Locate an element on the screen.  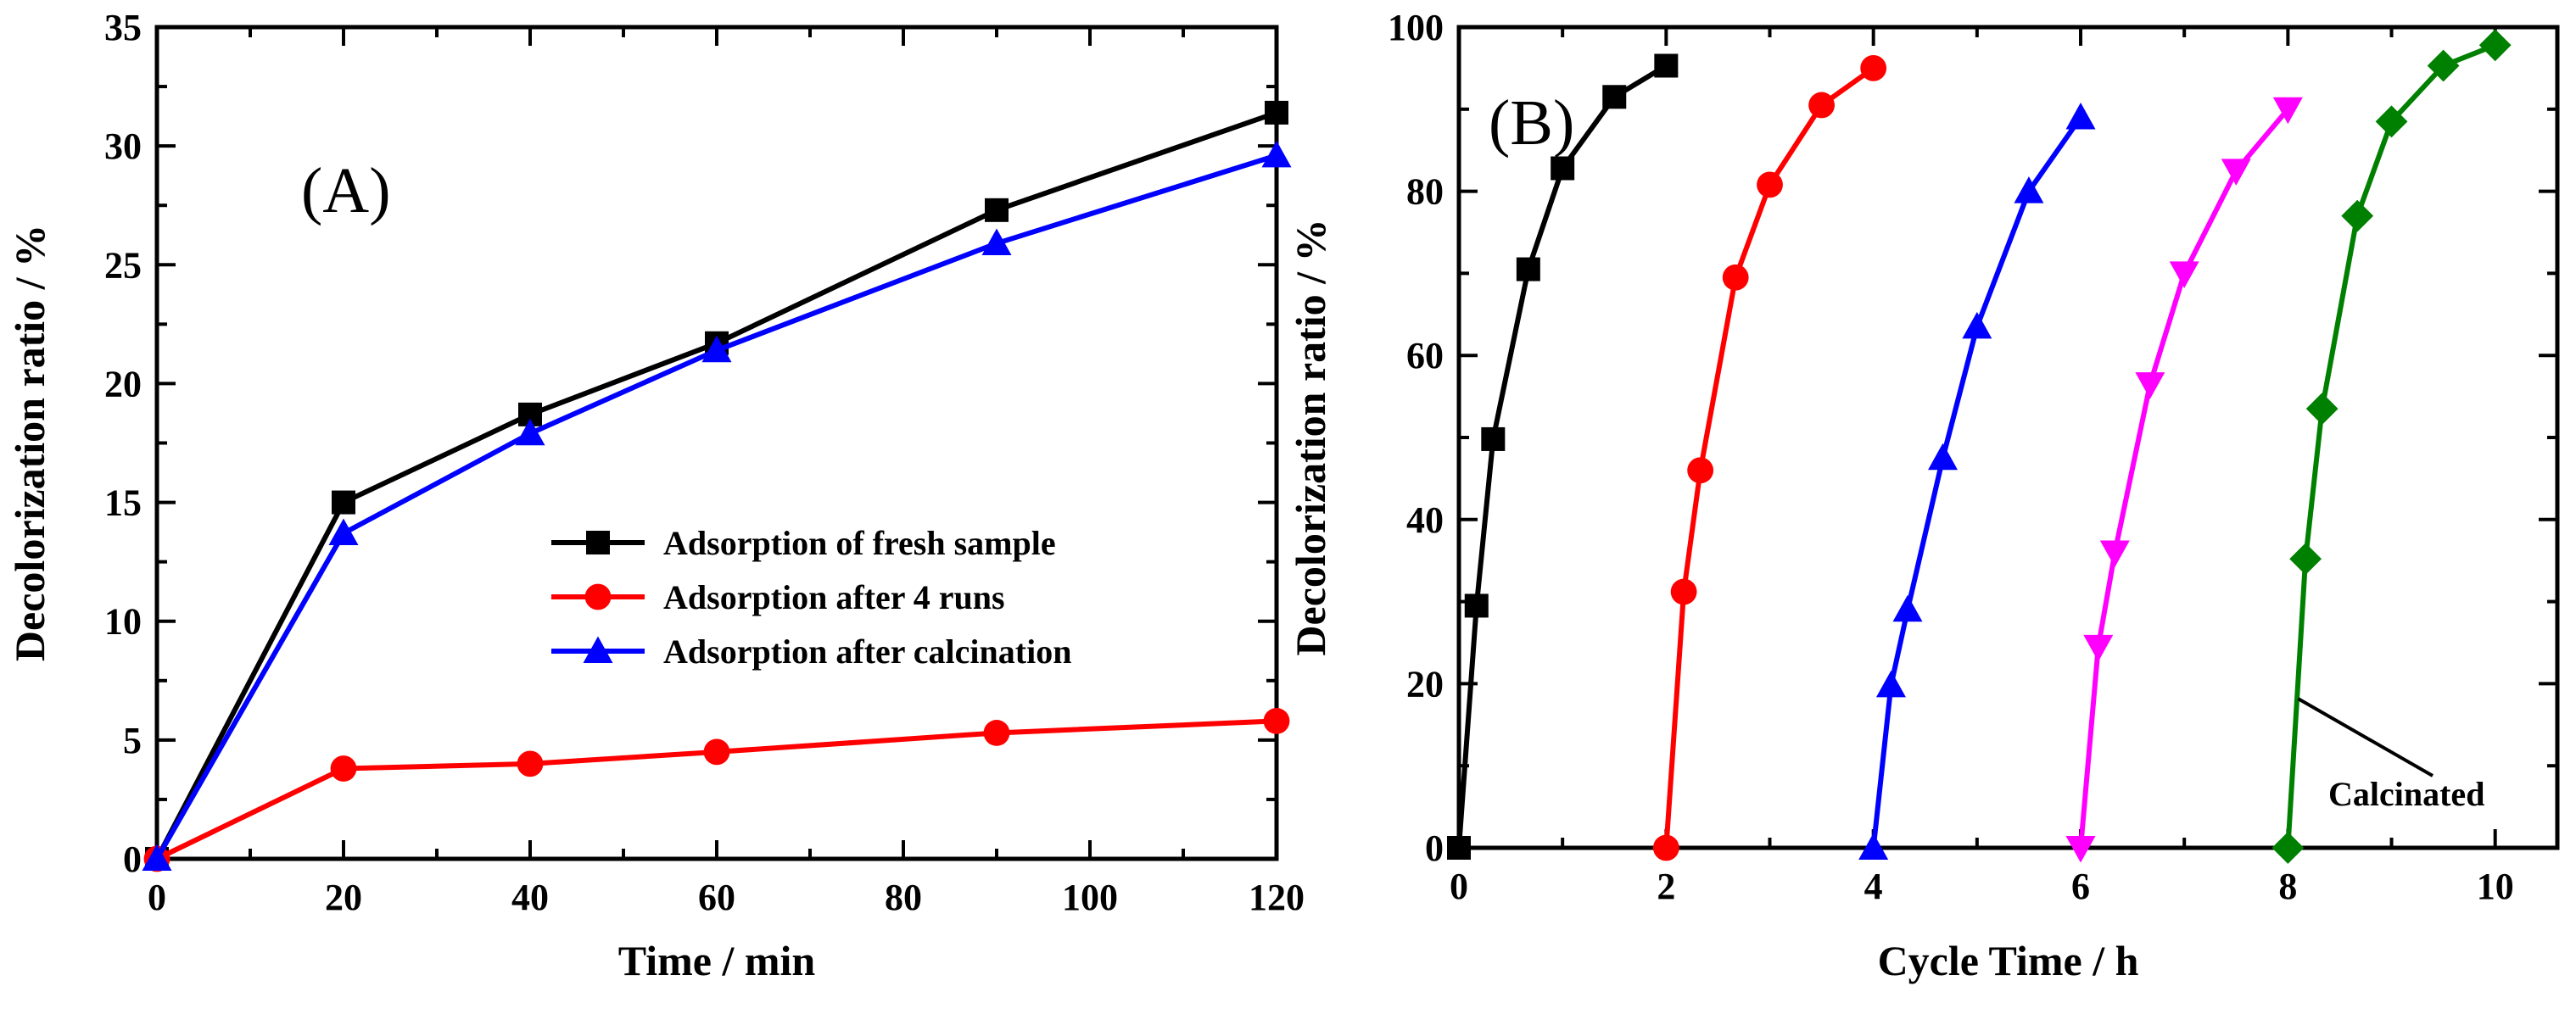
y-tick-label: 30 is located at coordinates (123, 146).